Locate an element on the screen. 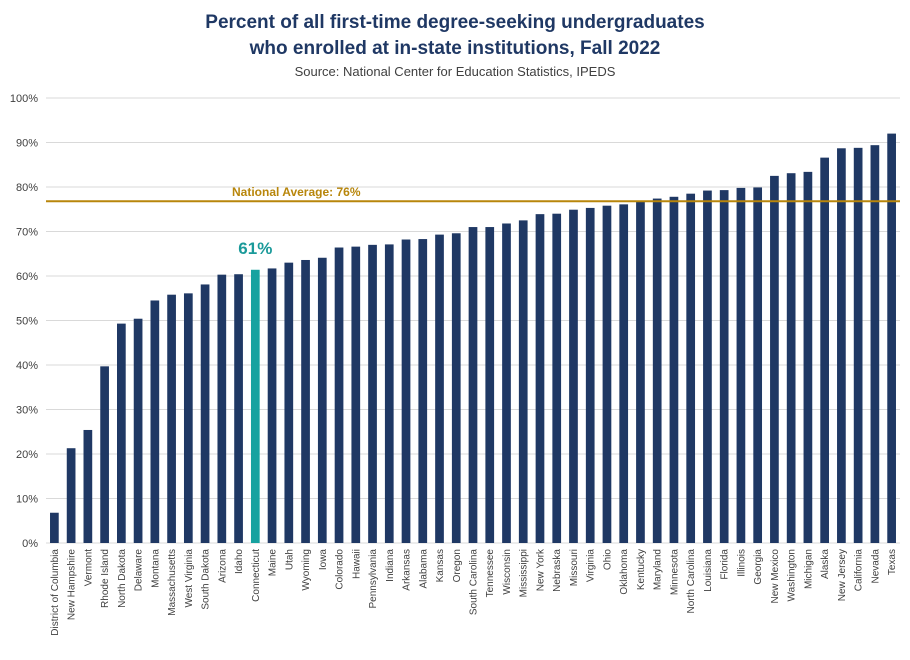 This screenshot has height=660, width=910. highlight-label: 61% is located at coordinates (255, 248).